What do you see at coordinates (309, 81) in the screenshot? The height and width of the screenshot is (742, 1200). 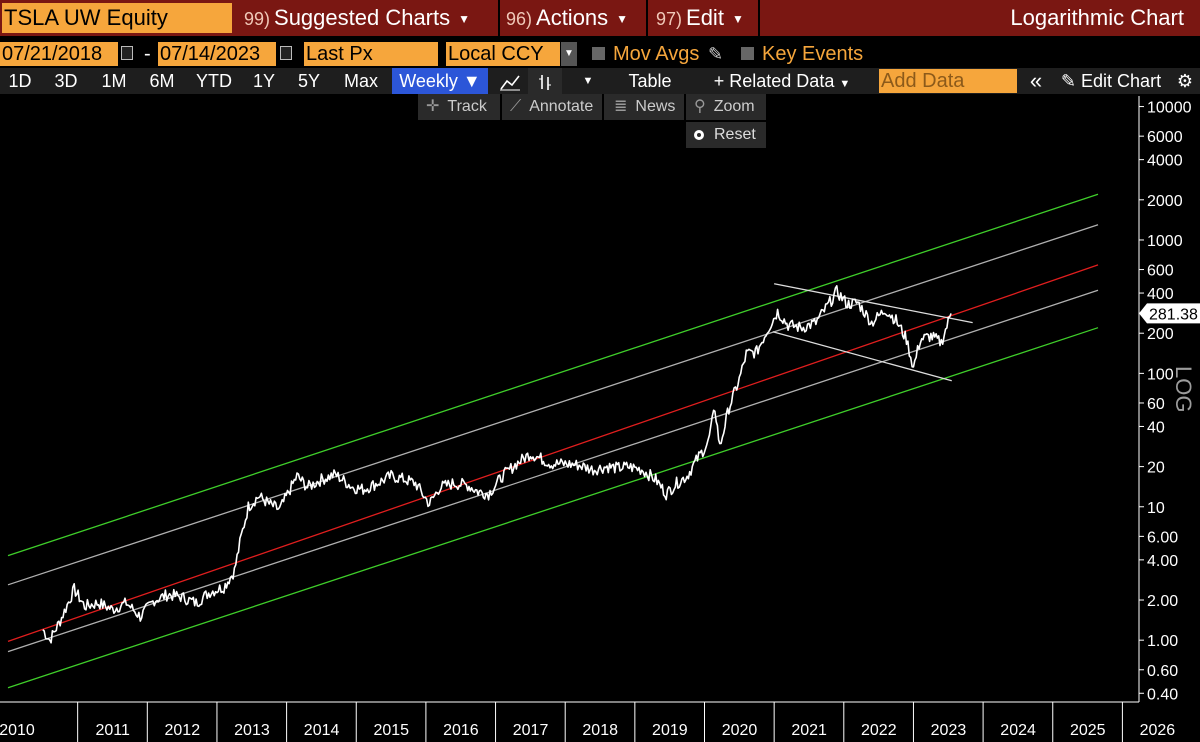 I see `period-5y-button: 5Y` at bounding box center [309, 81].